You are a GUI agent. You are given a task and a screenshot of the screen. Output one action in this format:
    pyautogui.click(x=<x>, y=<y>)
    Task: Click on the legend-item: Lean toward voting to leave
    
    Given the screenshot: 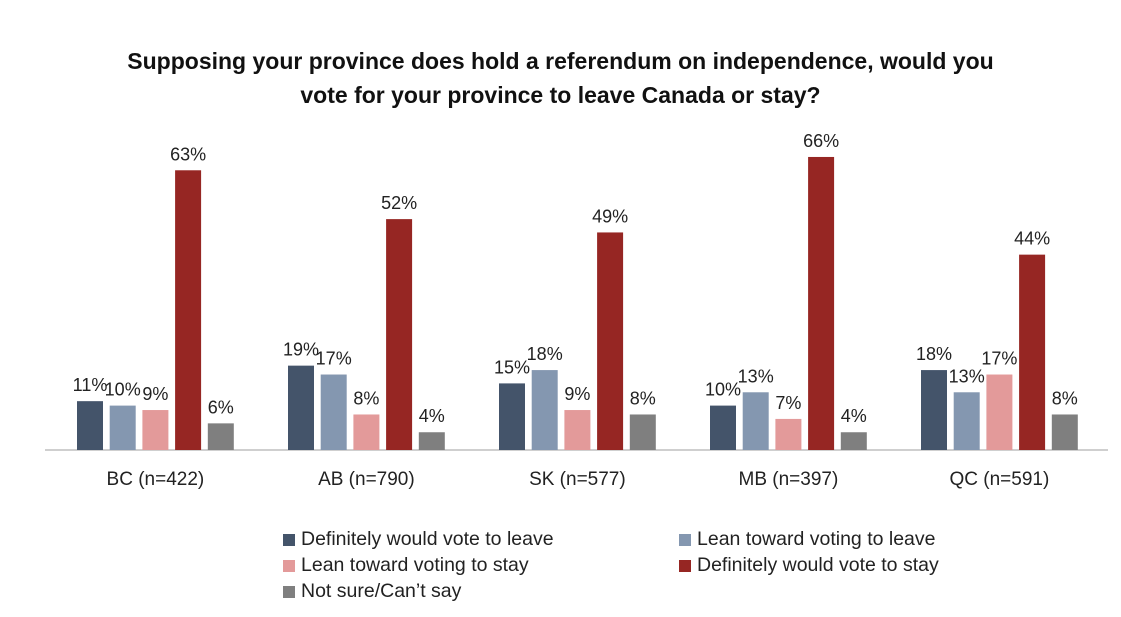 What is the action you would take?
    pyautogui.click(x=807, y=539)
    